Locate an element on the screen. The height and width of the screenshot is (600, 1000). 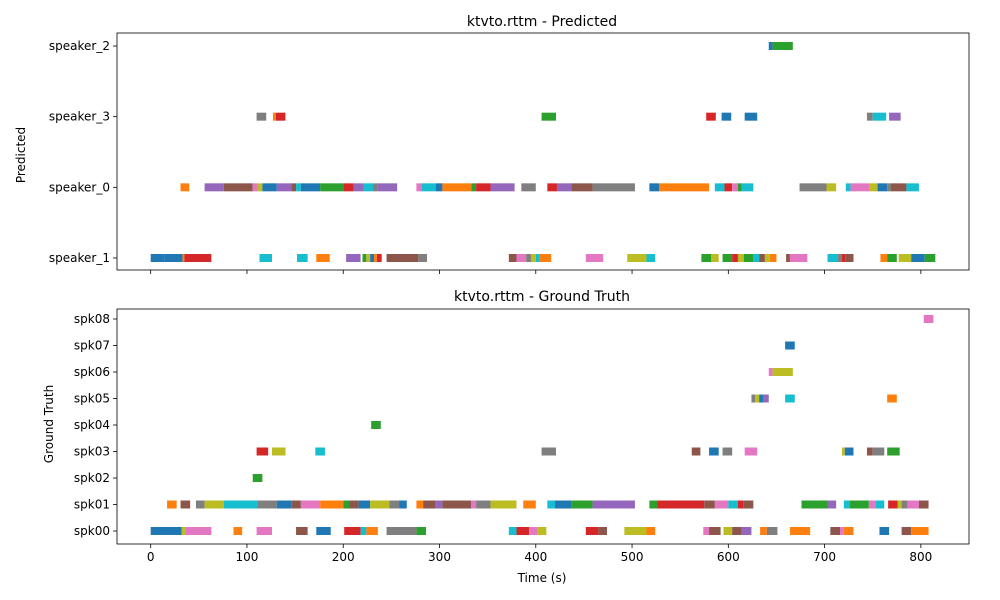
ground-truth-segment-spk08 is located at coordinates (928, 319).